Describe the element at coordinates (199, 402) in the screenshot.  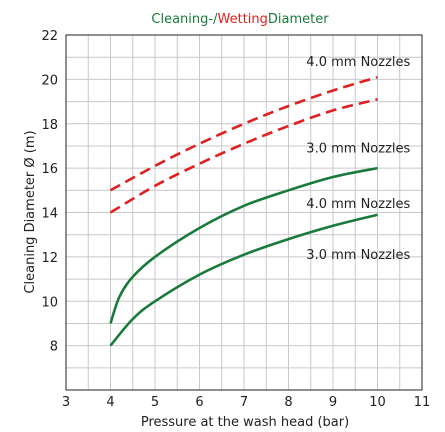
I see `x-tick-label-3: 6` at that location.